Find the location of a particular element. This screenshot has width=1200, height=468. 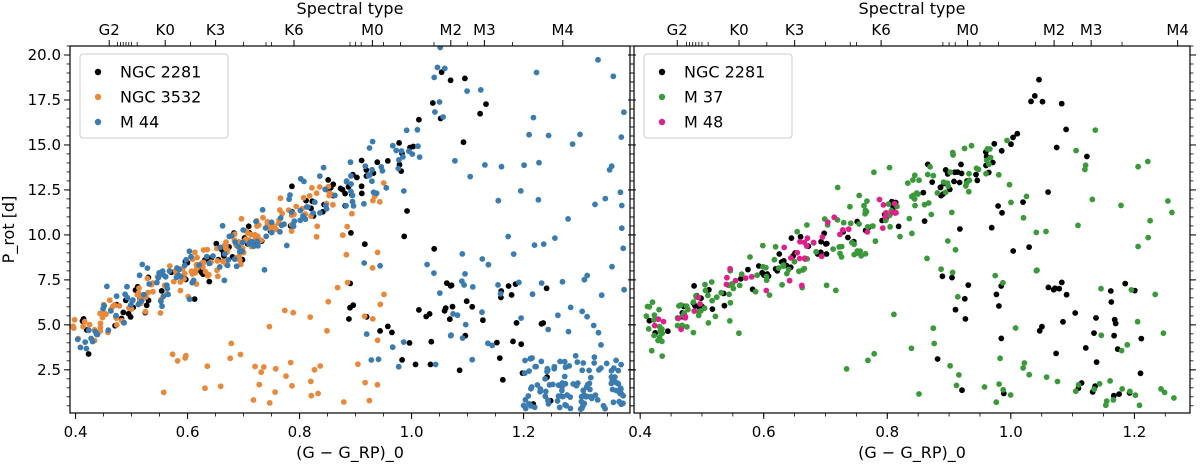

spectral-tick-label: K0 is located at coordinates (165, 30).